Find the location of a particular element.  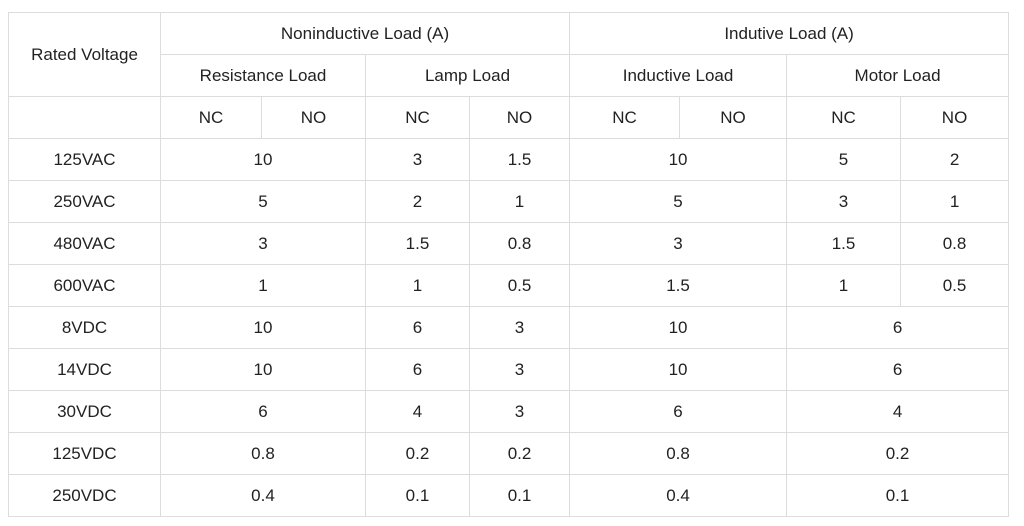

voltage-cell: 600VAC is located at coordinates (84, 285).